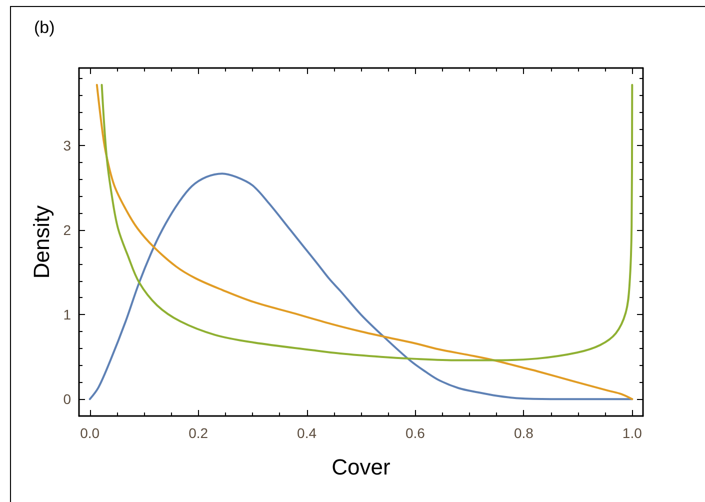 This screenshot has width=705, height=502. I want to click on x-tick-label: 0.0, so click(90, 433).